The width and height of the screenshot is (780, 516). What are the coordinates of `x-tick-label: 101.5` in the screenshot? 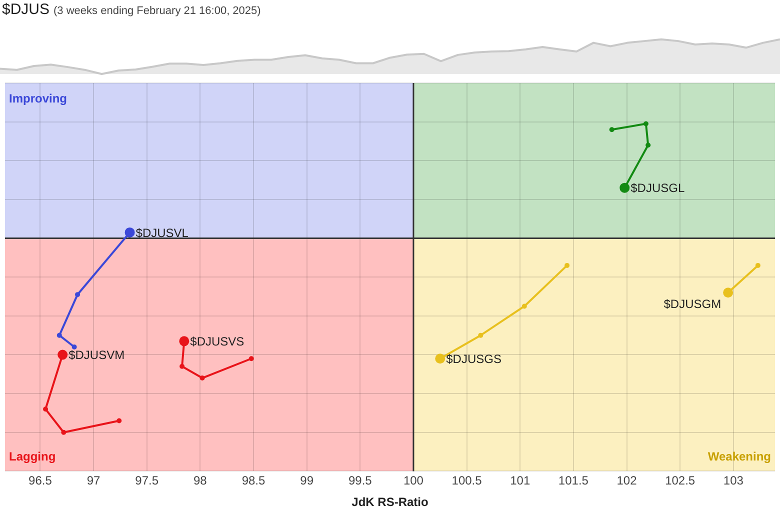 It's located at (573, 481).